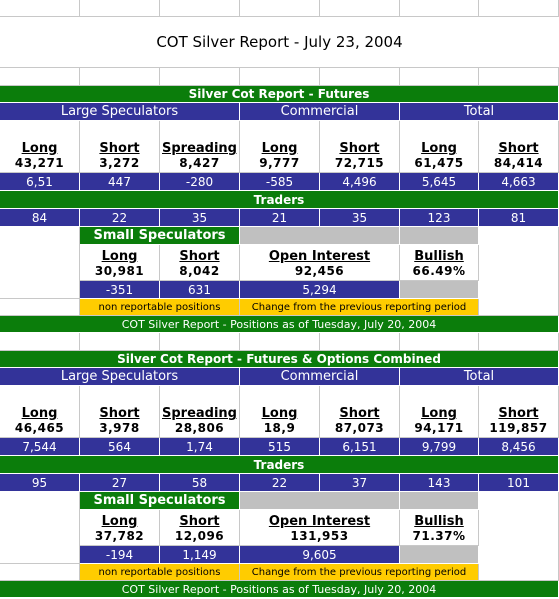  I want to click on cell-value: 92,456, so click(319, 271).